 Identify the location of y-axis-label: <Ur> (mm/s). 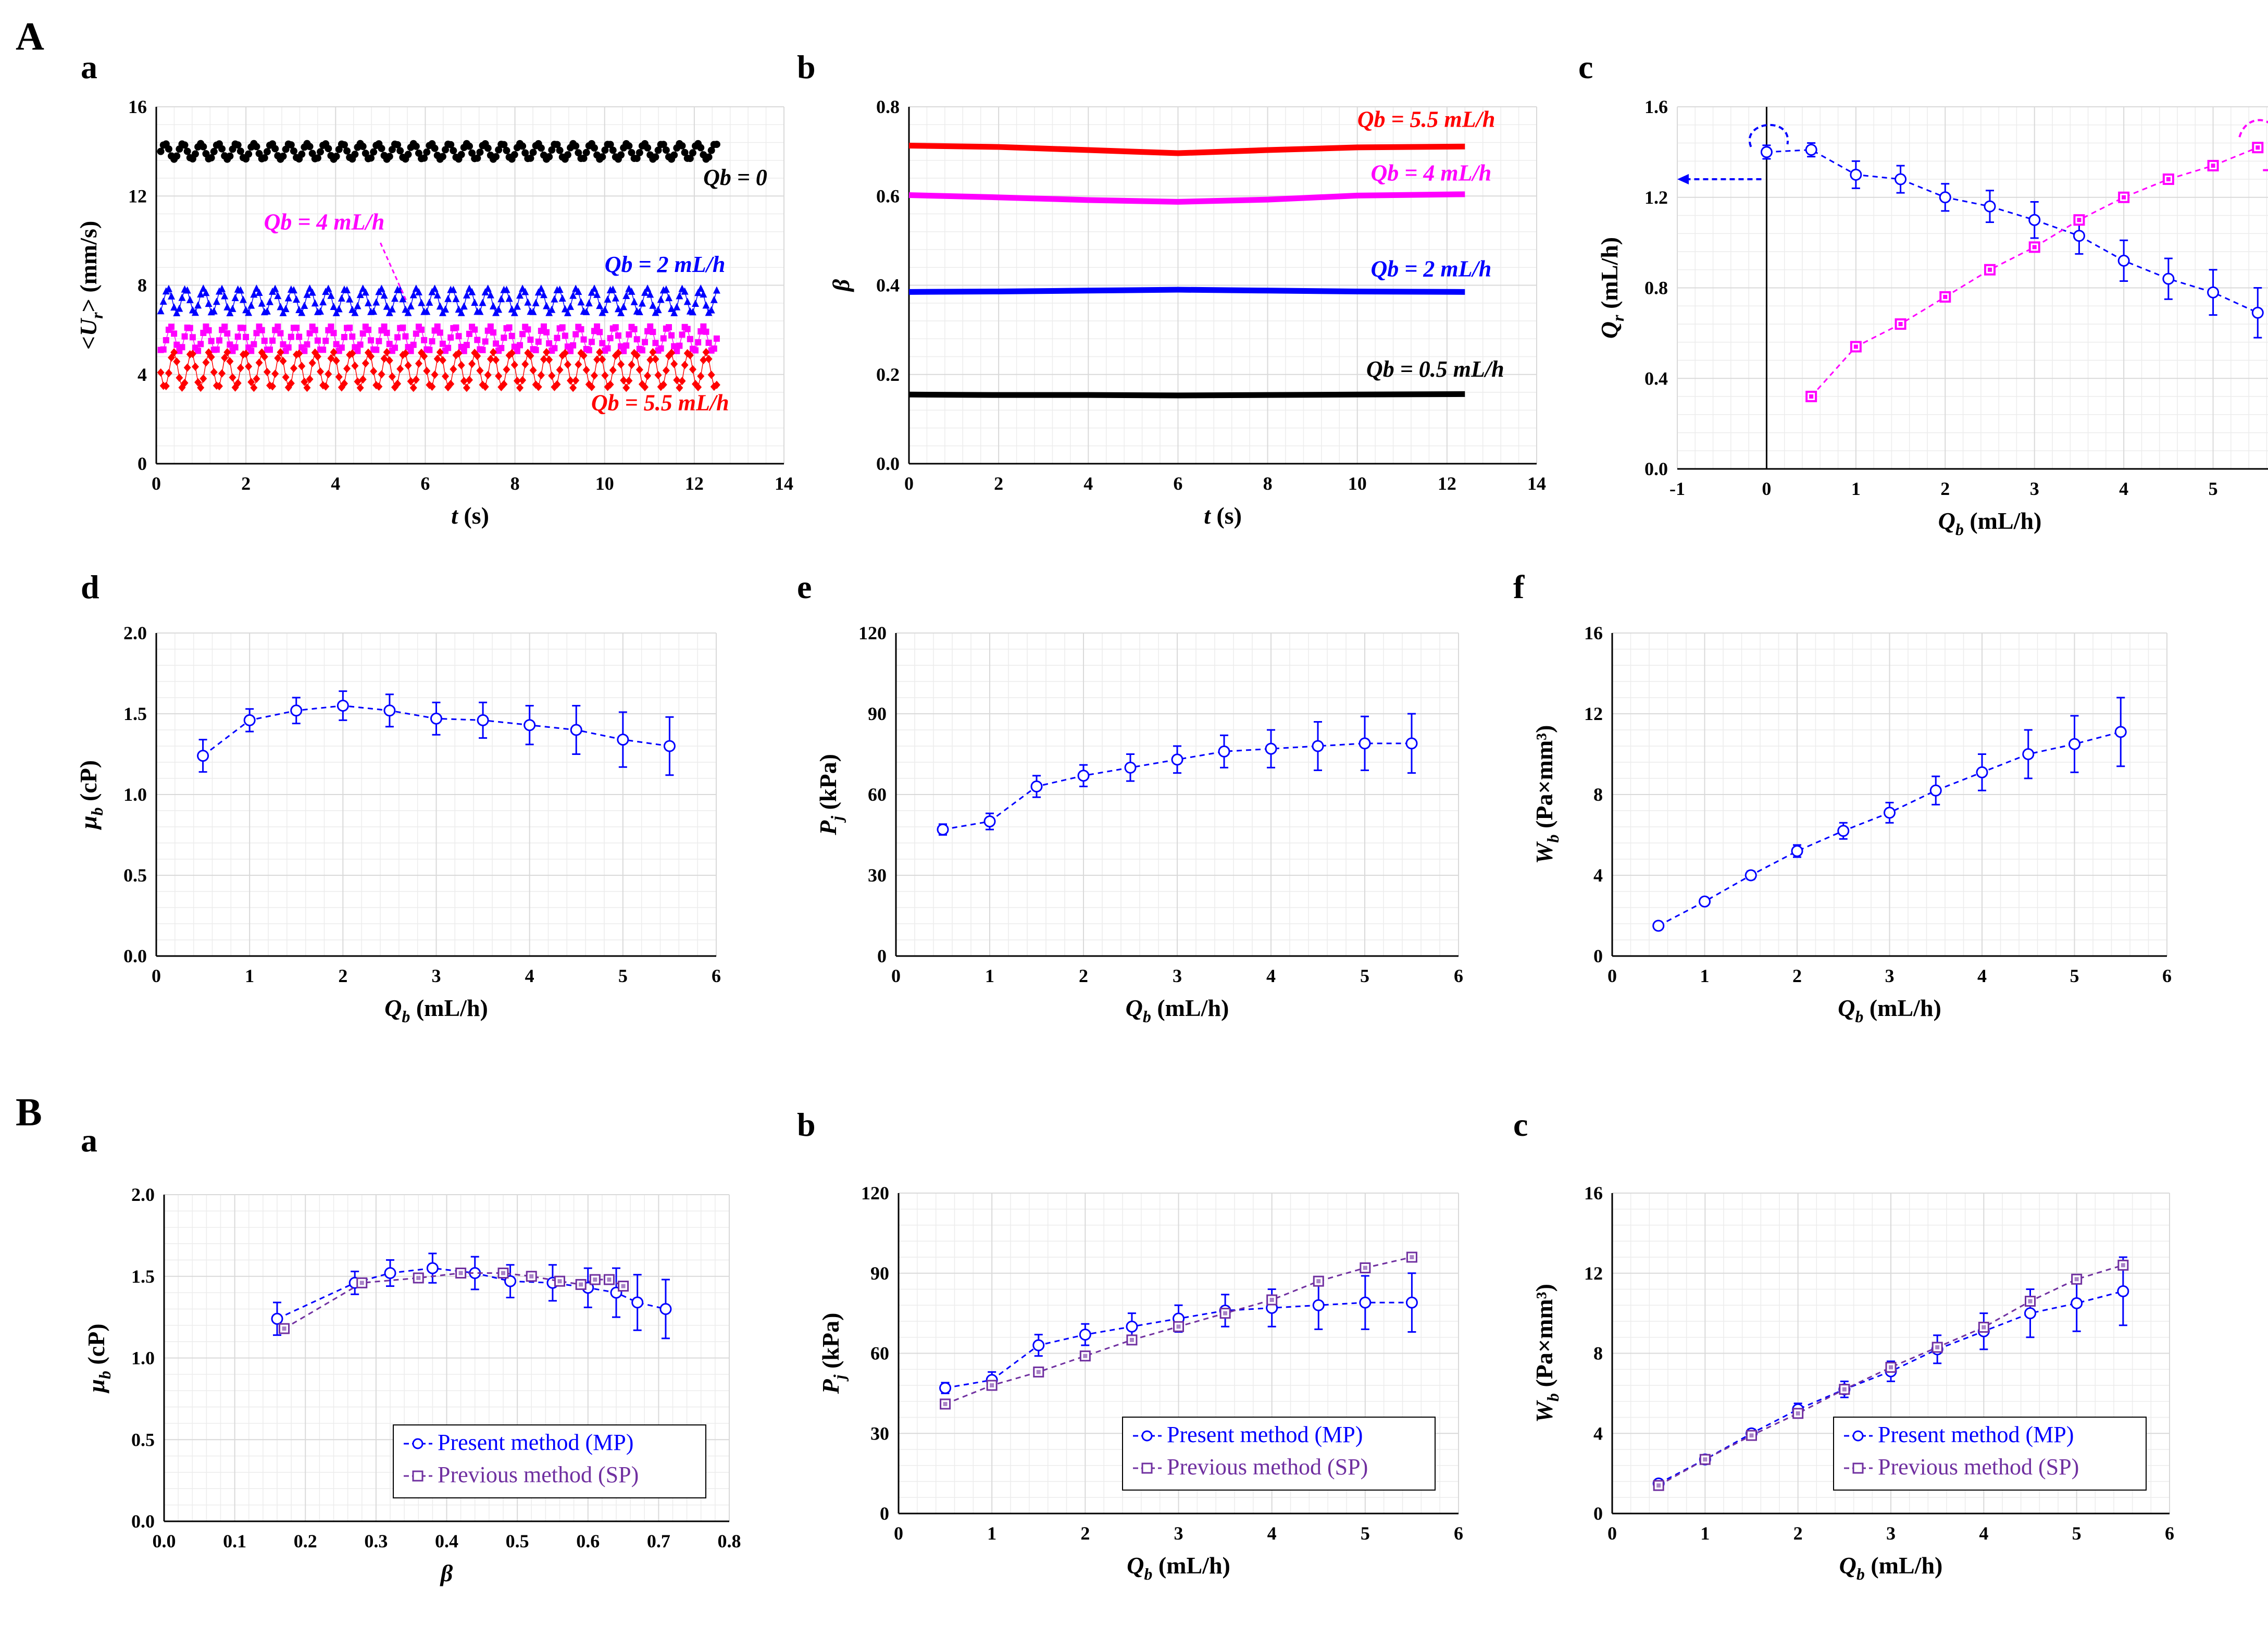
(91, 285).